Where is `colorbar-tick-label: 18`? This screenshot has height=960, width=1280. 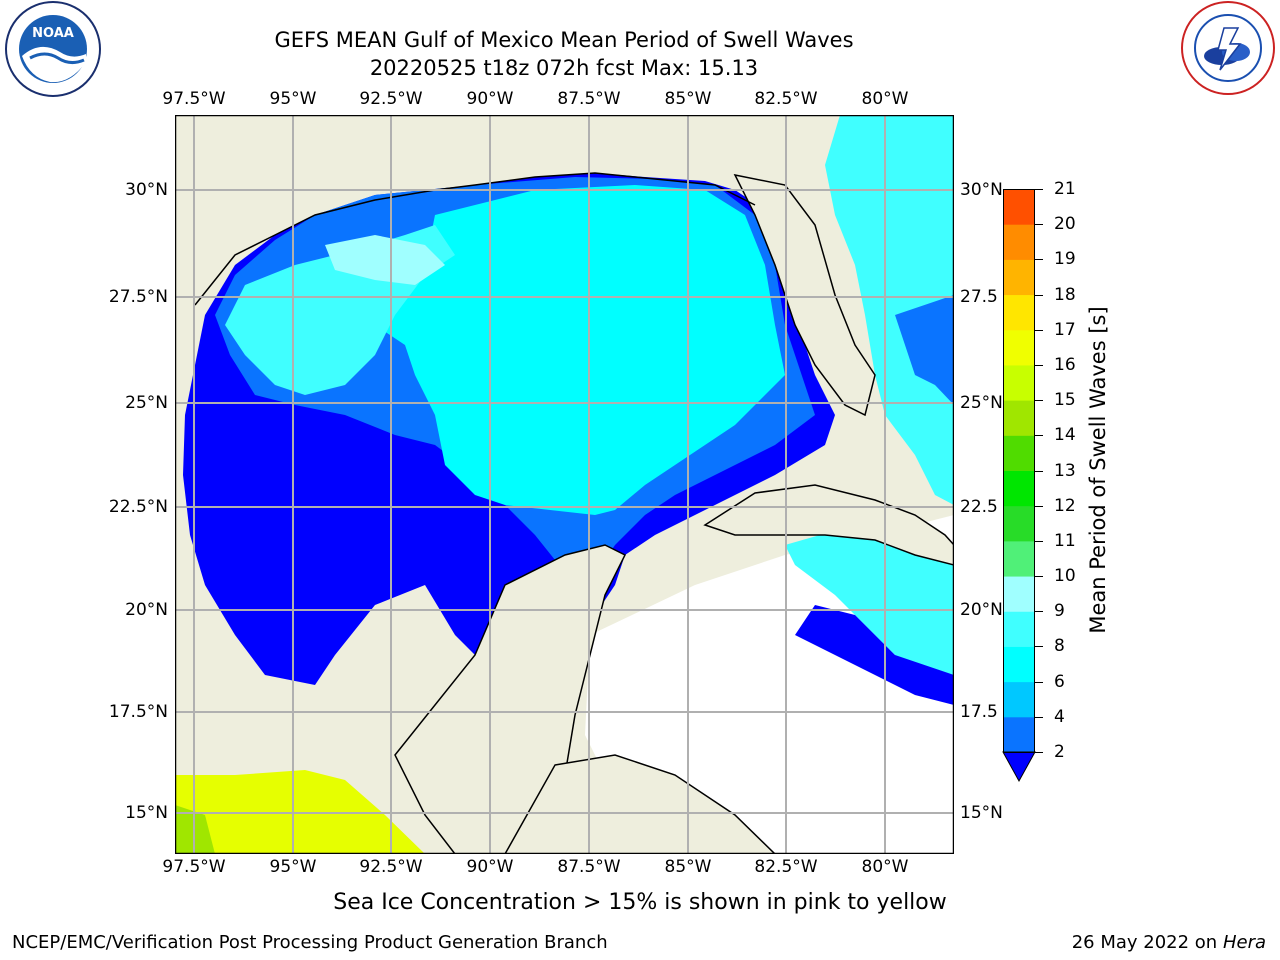
colorbar-tick-label: 18 is located at coordinates (1065, 294).